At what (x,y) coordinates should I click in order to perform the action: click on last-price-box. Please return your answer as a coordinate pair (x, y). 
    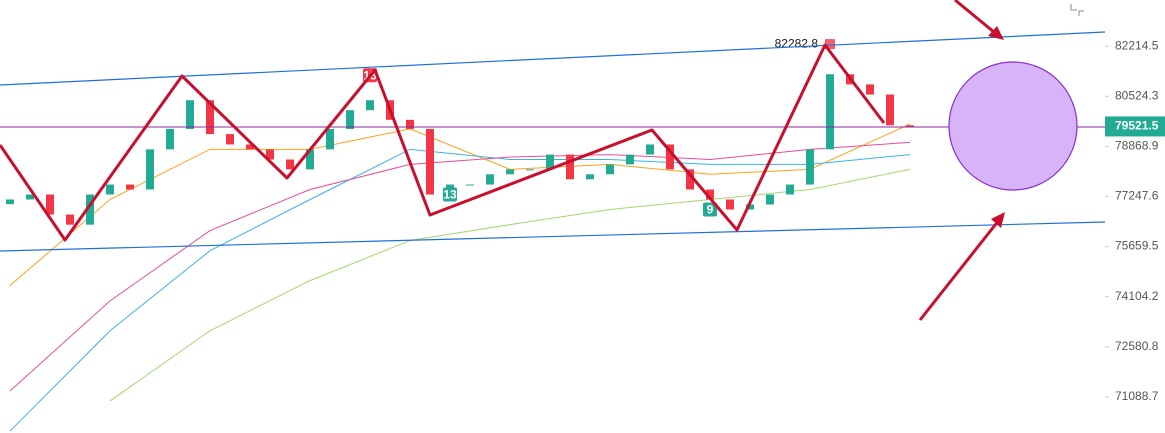
    Looking at the image, I should click on (1135, 126).